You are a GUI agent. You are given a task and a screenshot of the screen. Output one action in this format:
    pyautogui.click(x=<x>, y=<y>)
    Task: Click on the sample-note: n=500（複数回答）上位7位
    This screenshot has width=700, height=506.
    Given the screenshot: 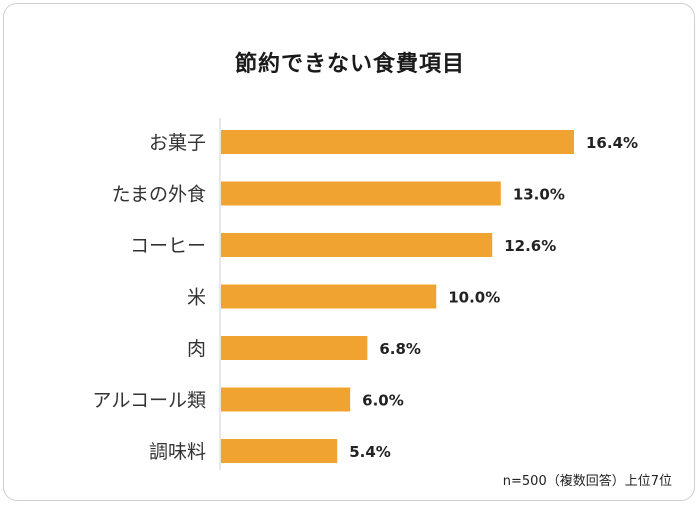 What is the action you would take?
    pyautogui.click(x=587, y=481)
    